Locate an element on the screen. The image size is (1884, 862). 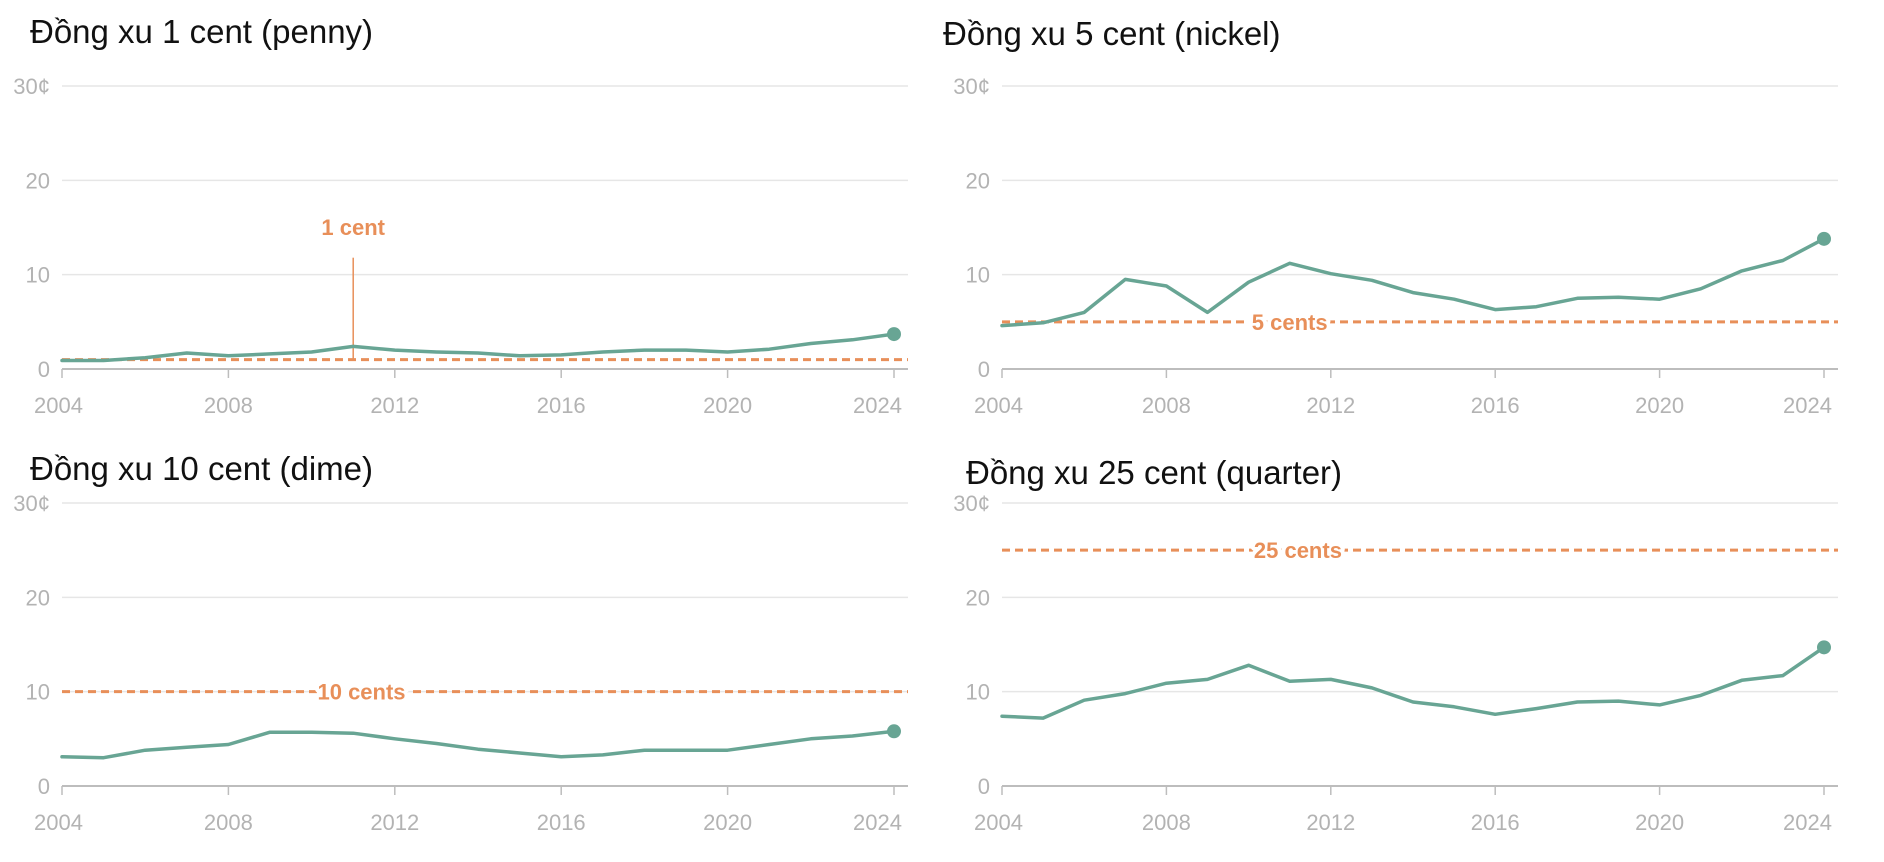
chart-title-nickel: Đồng xu 5 cent (nickel) is located at coordinates (1112, 33).